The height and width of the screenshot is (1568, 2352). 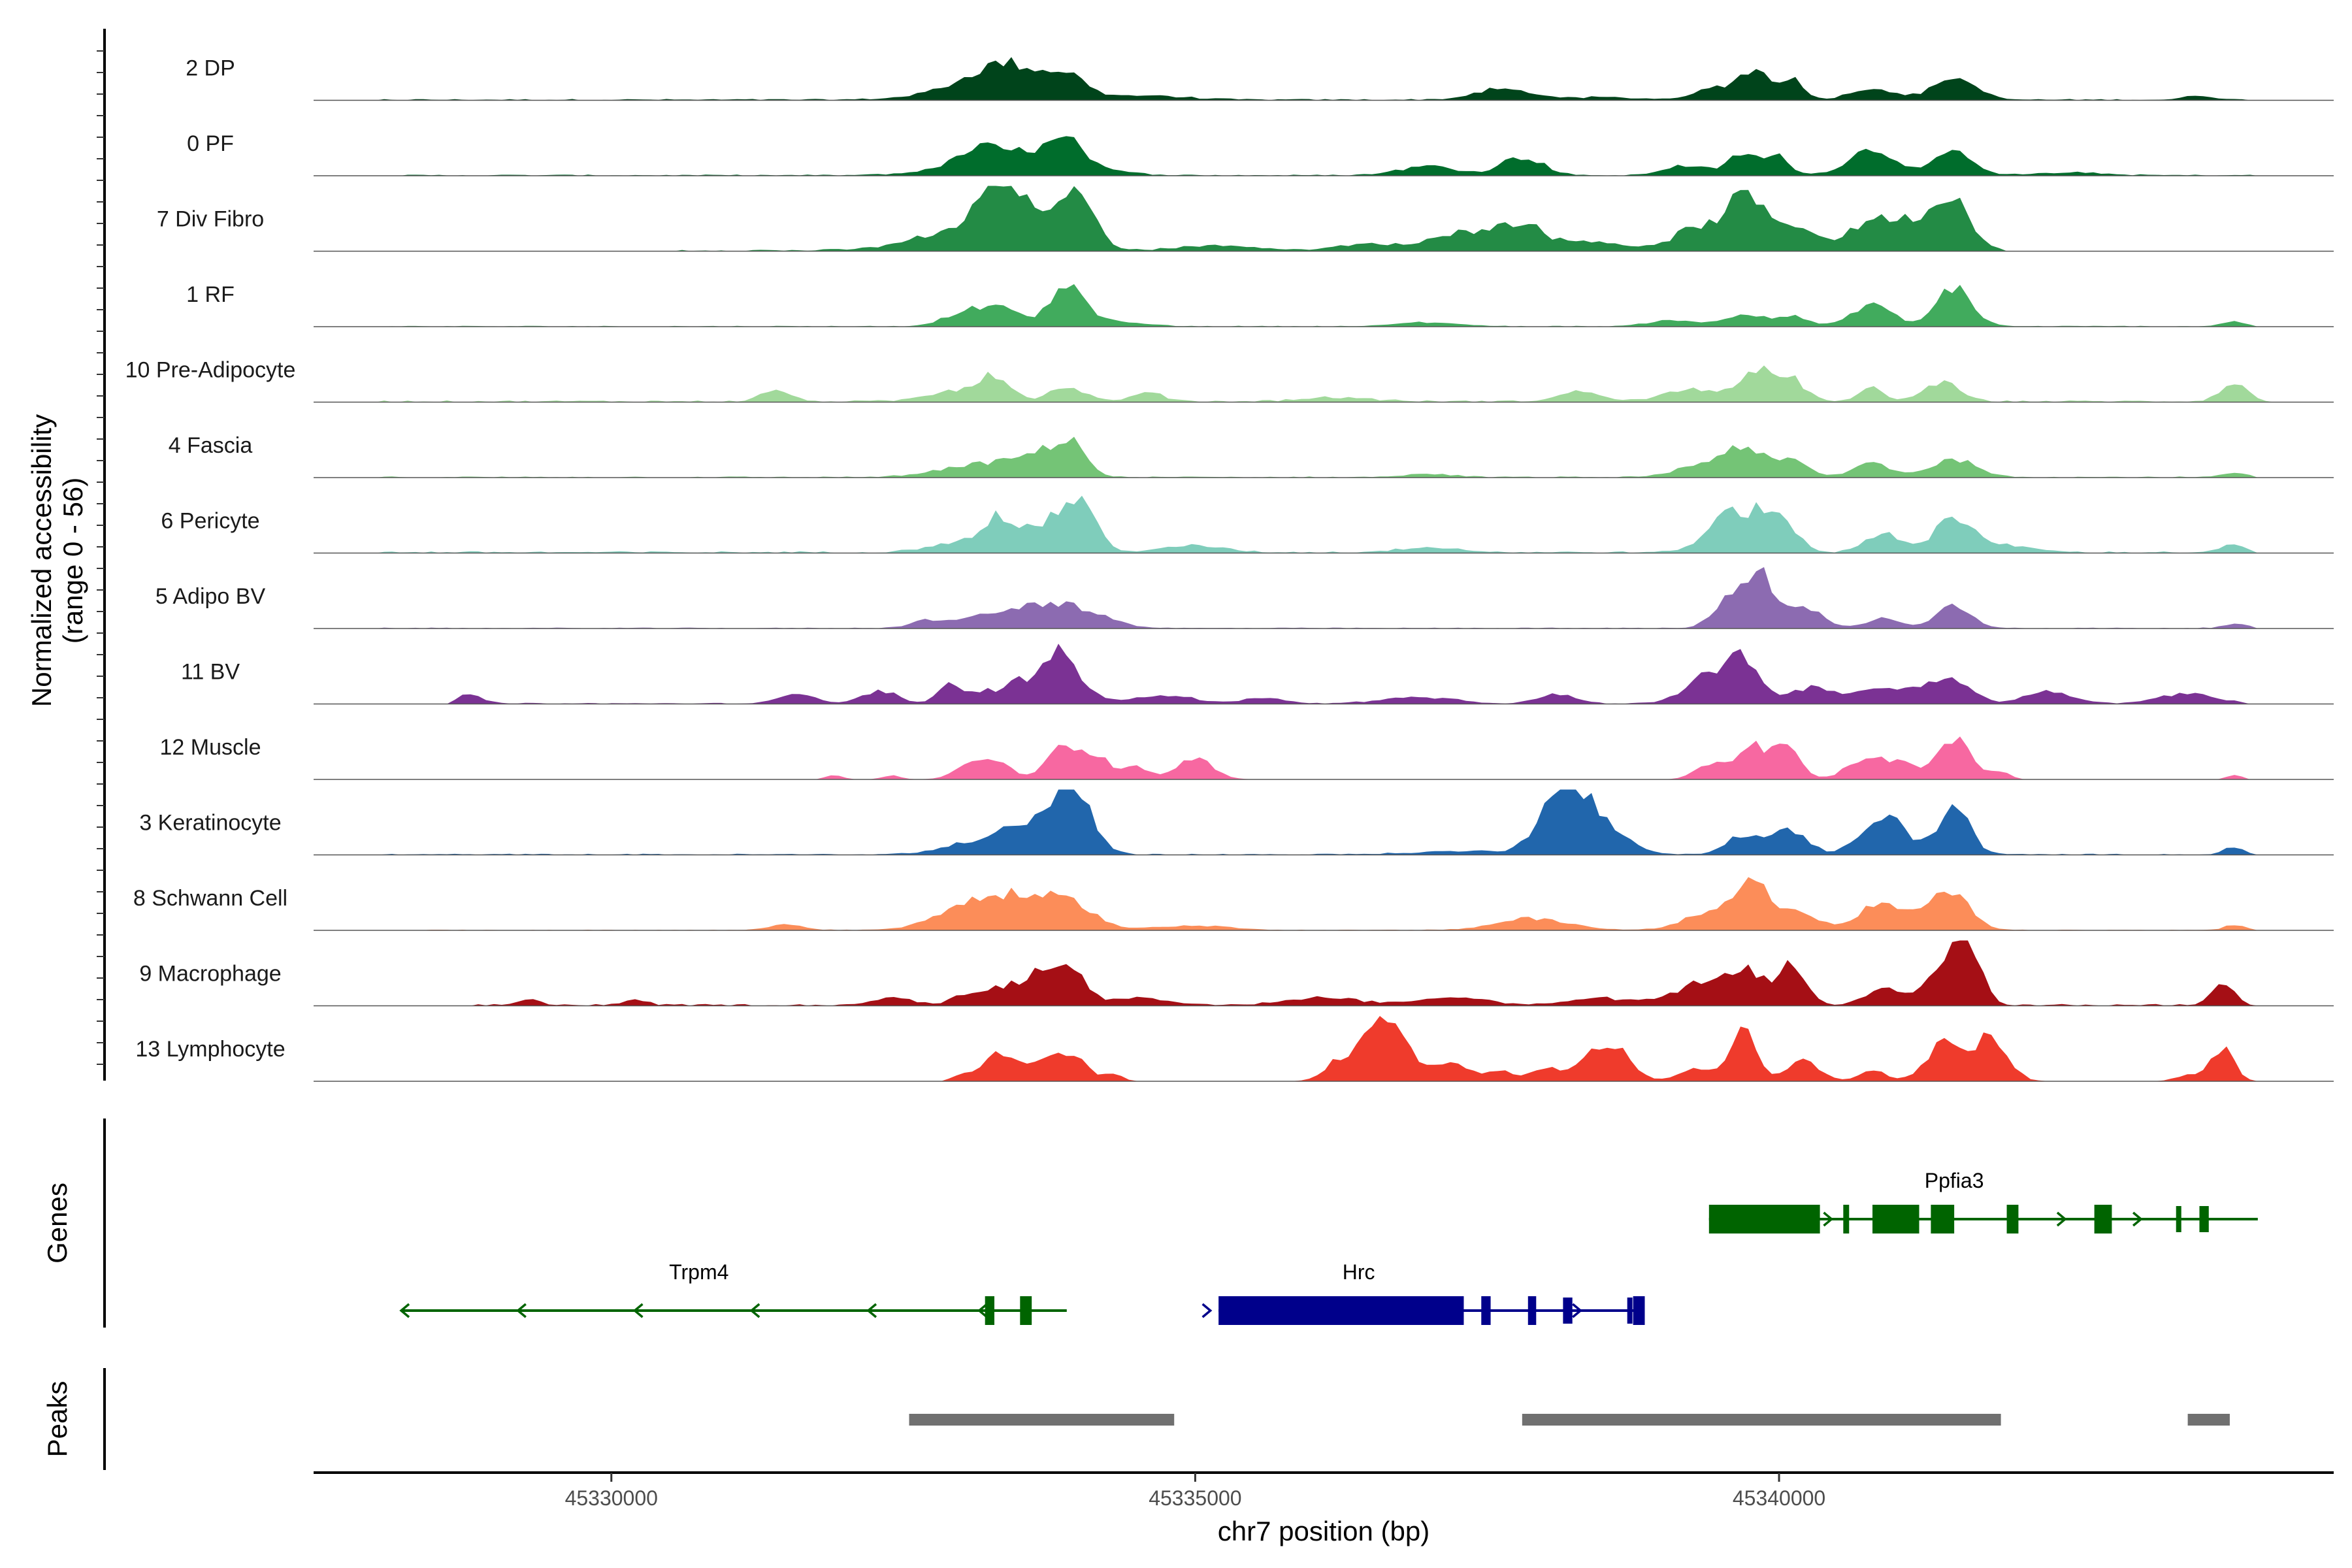 I want to click on track-label-5: 10 Pre-Adipocyte, so click(x=210, y=370).